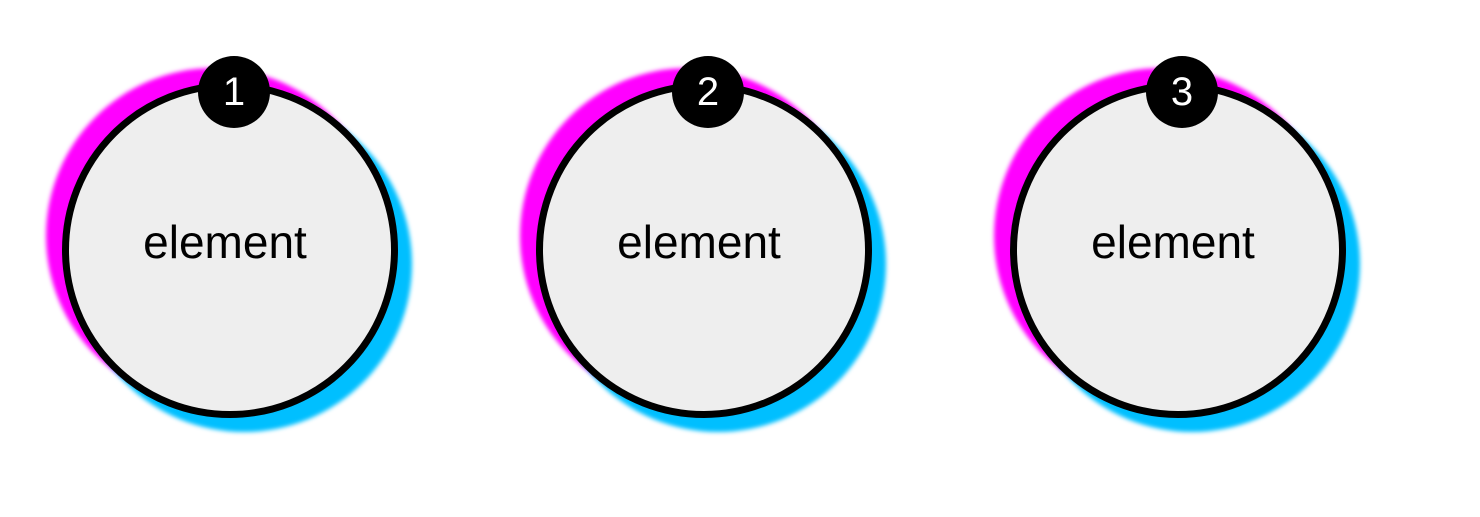 The height and width of the screenshot is (517, 1480). I want to click on number-badge: 2, so click(708, 92).